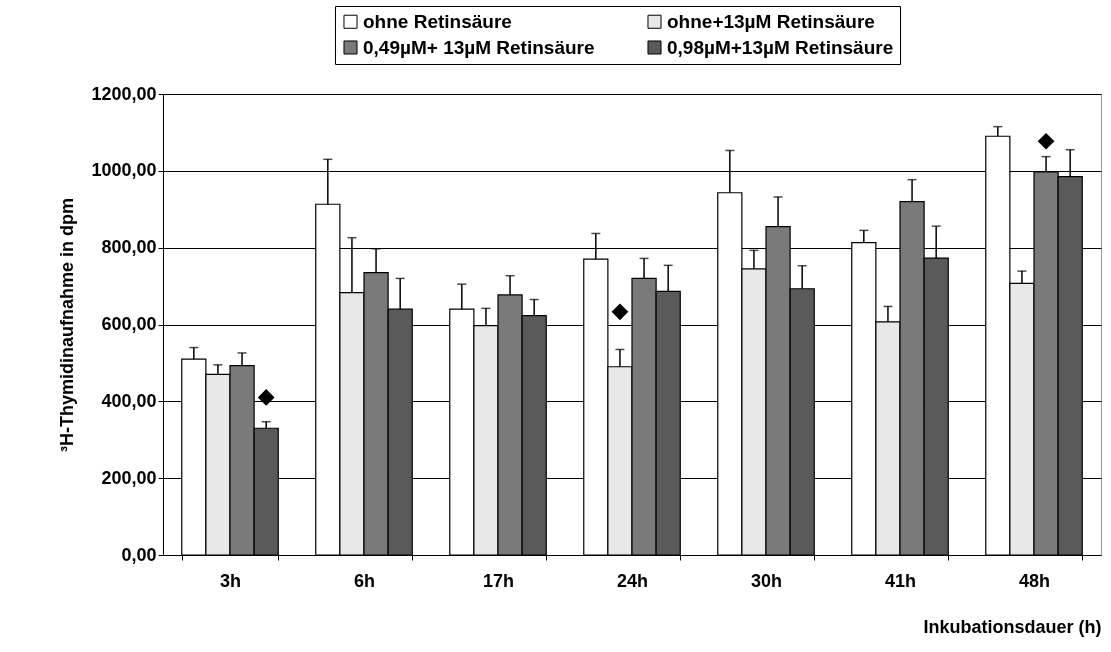 This screenshot has width=1111, height=652. What do you see at coordinates (364, 580) in the screenshot?
I see `x-tick-label: 6h` at bounding box center [364, 580].